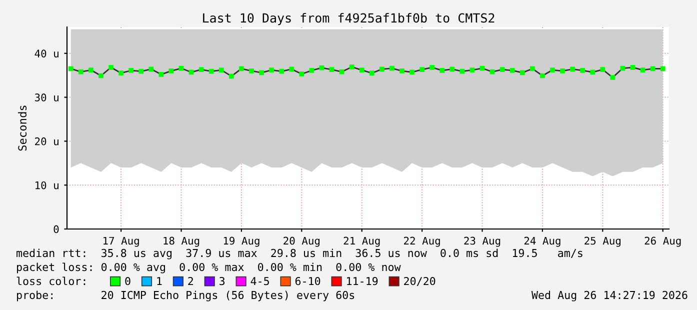 The height and width of the screenshot is (310, 697). What do you see at coordinates (542, 241) in the screenshot?
I see `x-tick-label: 24 Aug` at bounding box center [542, 241].